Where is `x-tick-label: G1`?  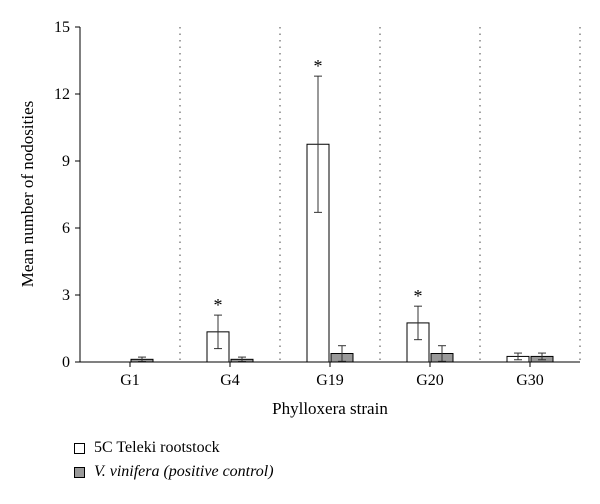 x-tick-label: G1 is located at coordinates (130, 380).